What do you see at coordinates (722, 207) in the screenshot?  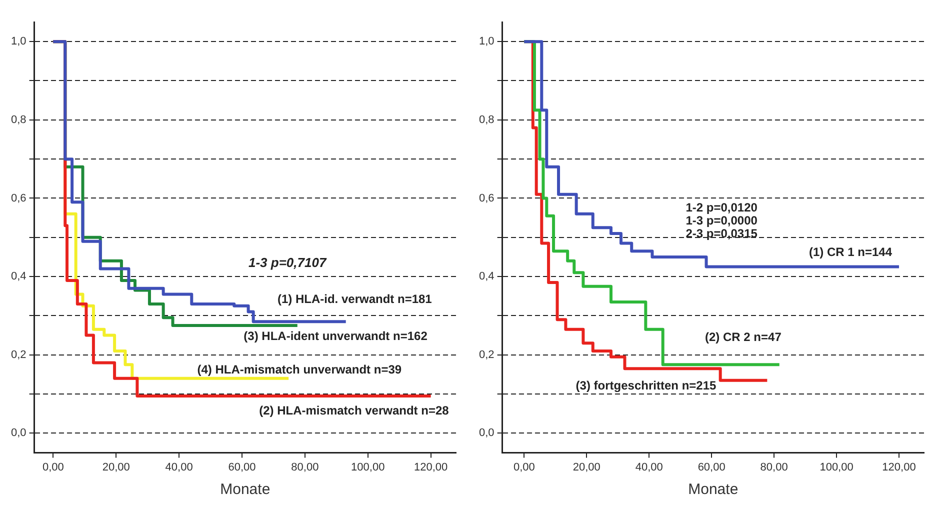 I see `annotation: 1-2 p=0,0120` at bounding box center [722, 207].